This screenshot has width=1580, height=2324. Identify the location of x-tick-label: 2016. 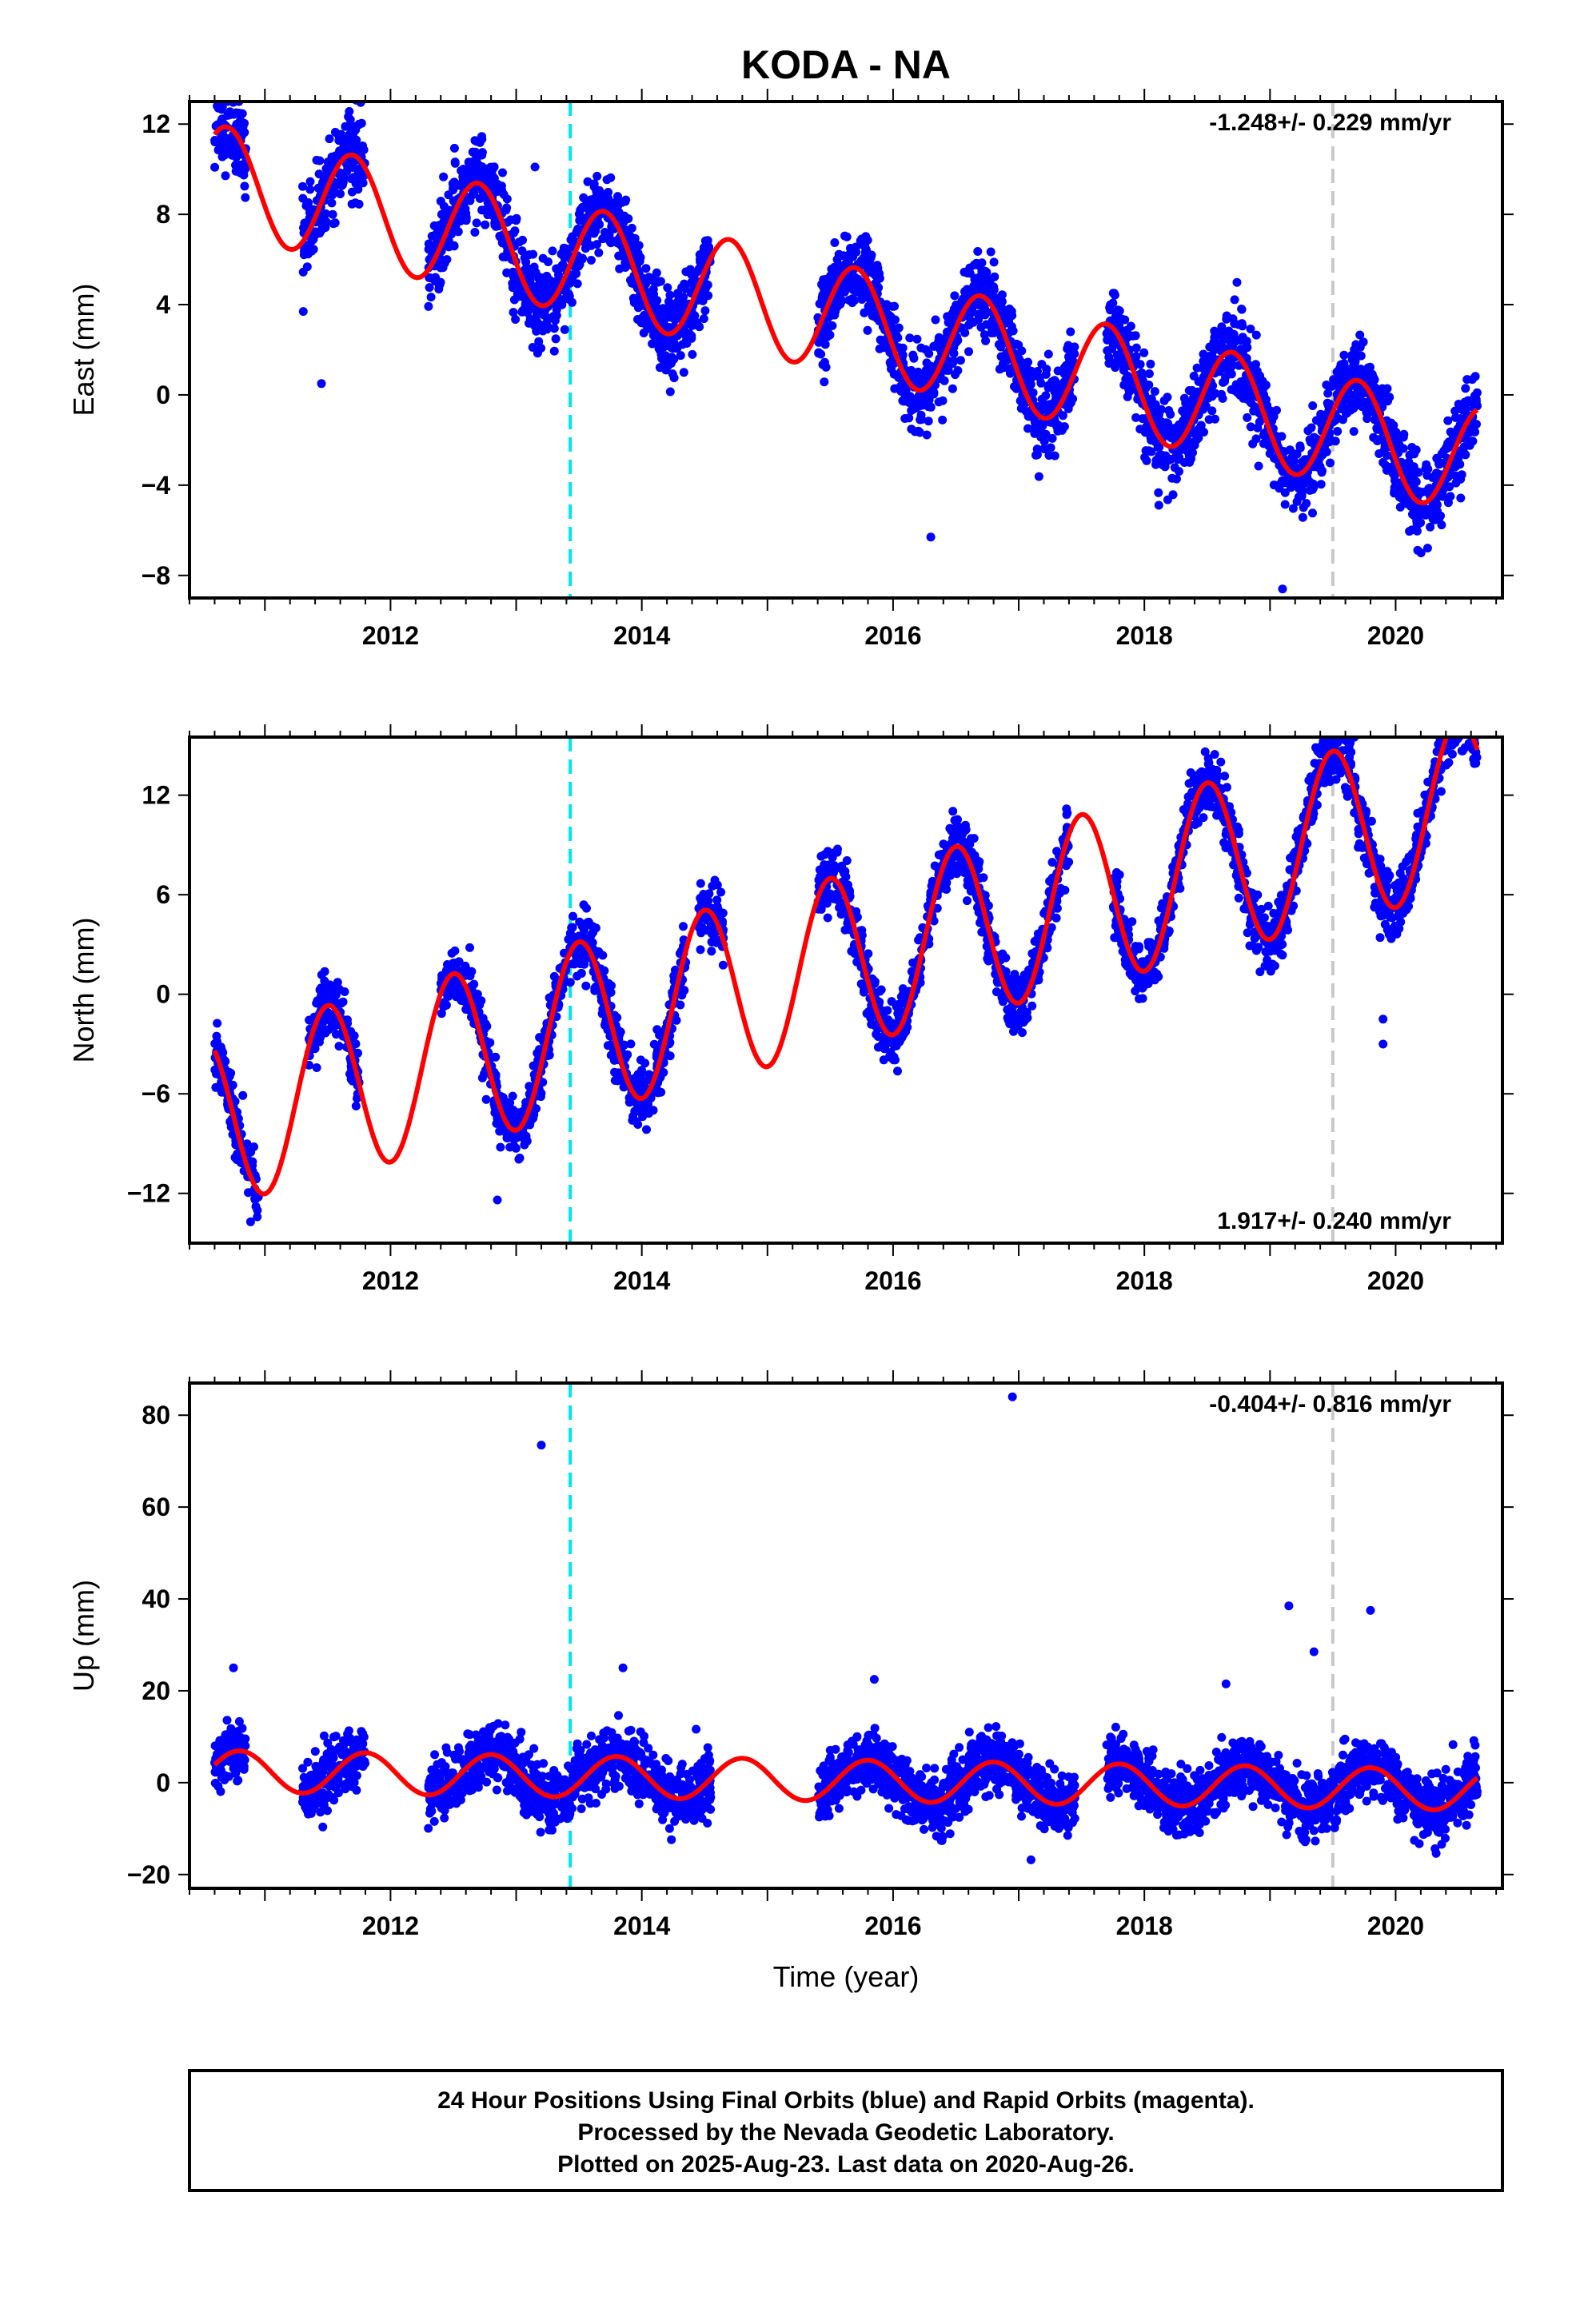
(893, 635).